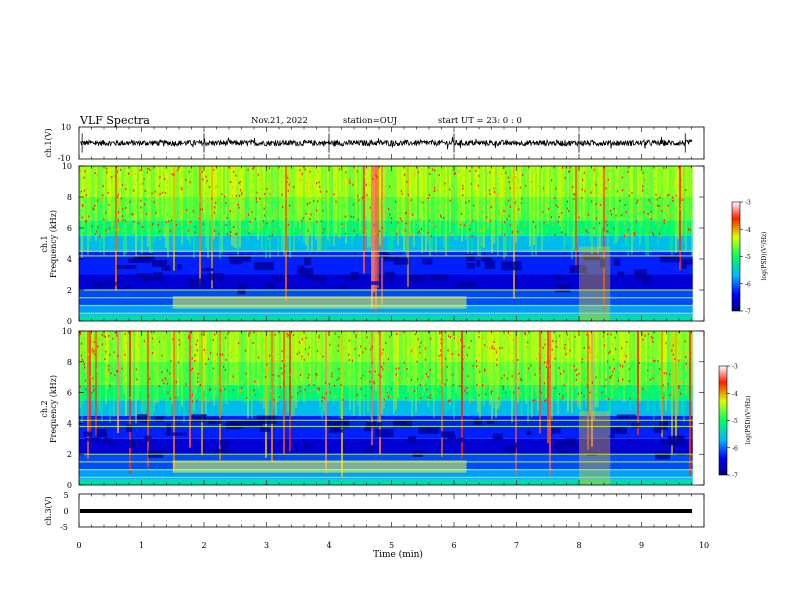  What do you see at coordinates (53, 409) in the screenshot?
I see `ch2-spec-ylabel-2: Frequency (kHz)` at bounding box center [53, 409].